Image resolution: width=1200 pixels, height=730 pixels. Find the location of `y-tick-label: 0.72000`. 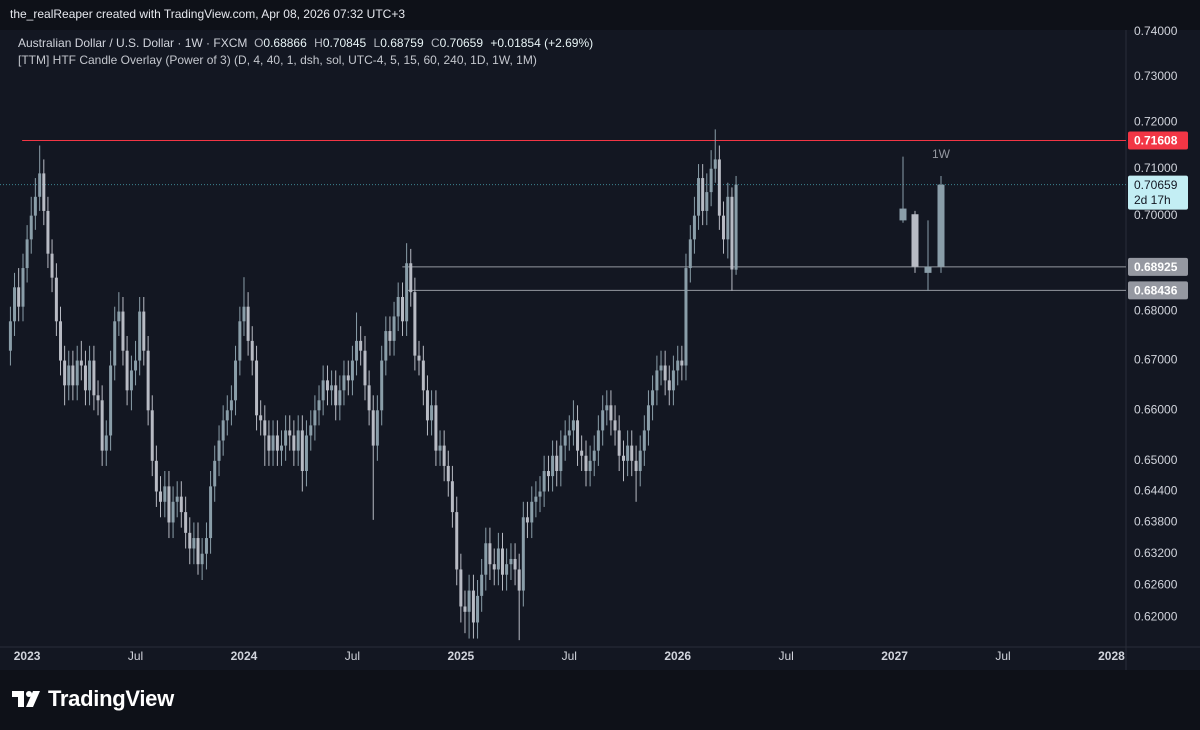

y-tick-label: 0.72000 is located at coordinates (1156, 122).